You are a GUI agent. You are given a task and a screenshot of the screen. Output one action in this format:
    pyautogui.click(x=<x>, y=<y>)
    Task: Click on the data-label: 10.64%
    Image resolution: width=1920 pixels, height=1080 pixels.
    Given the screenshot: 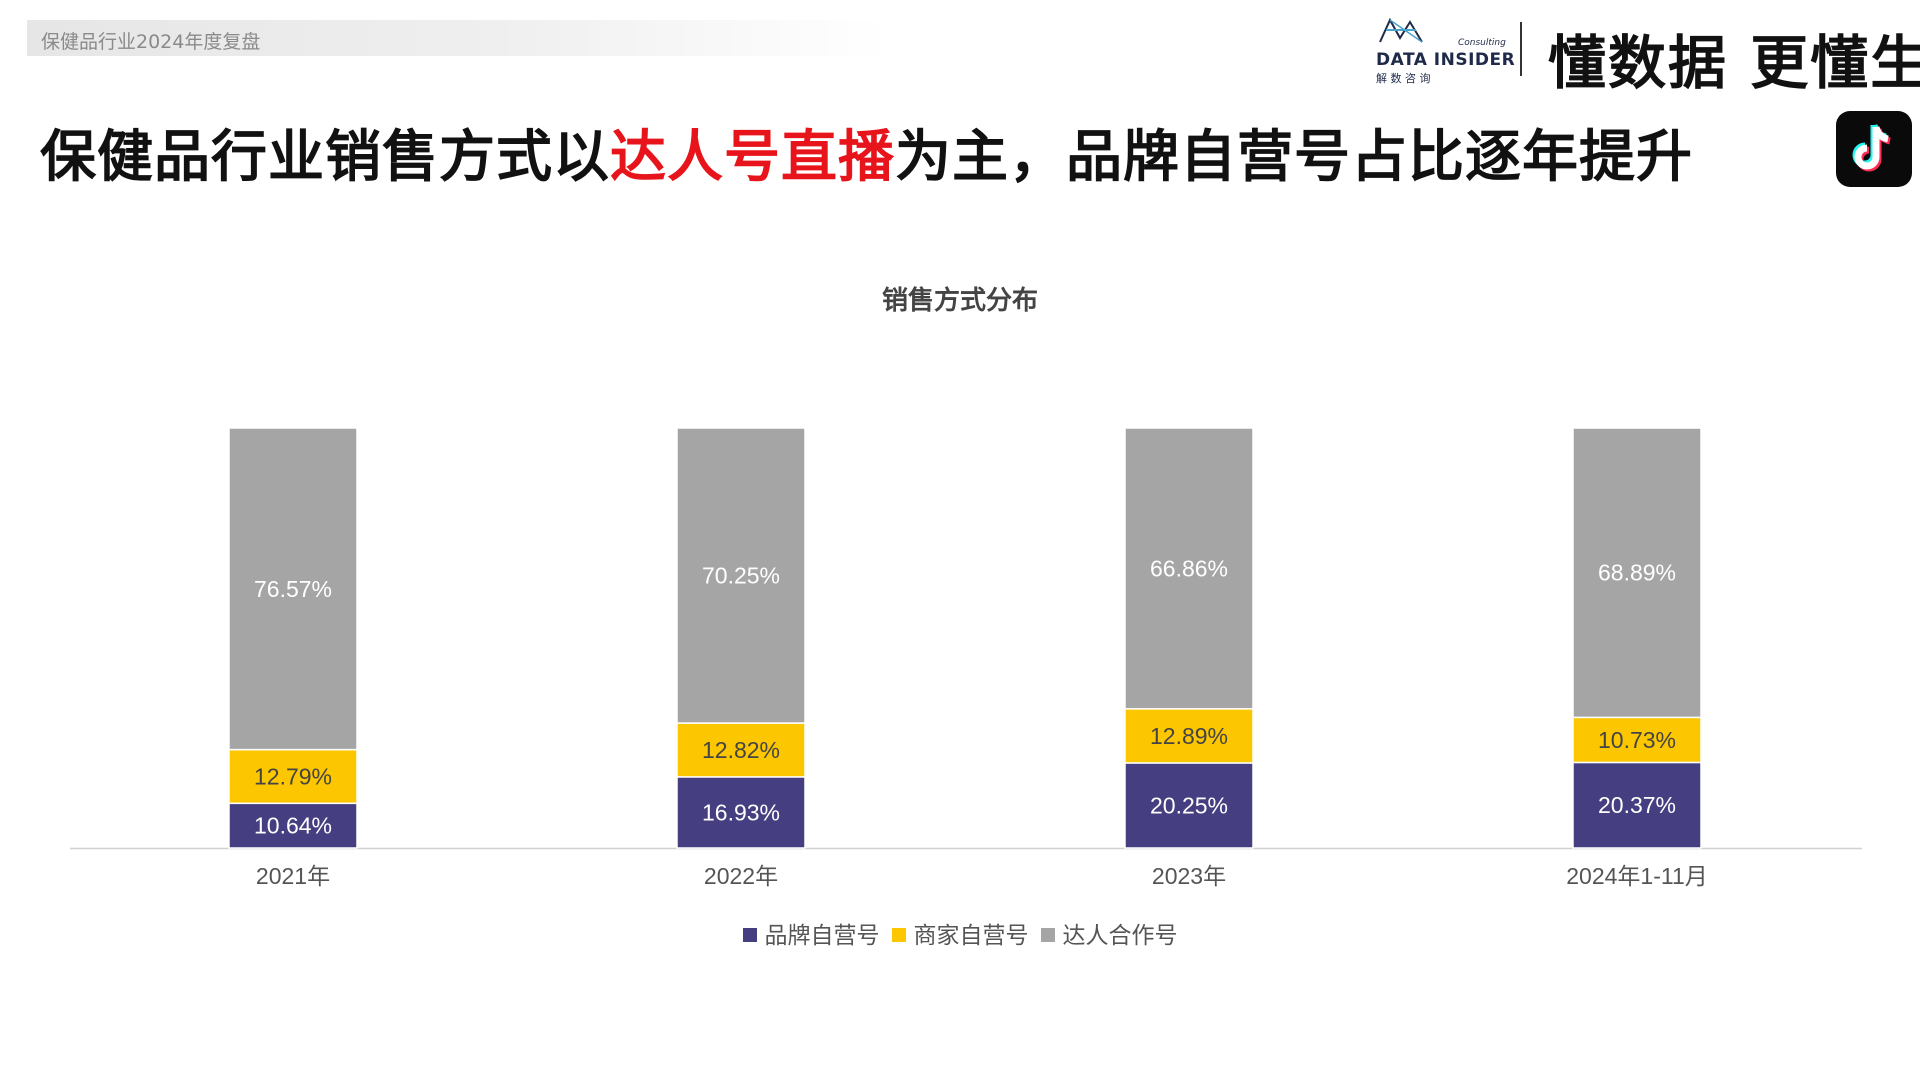 What is the action you would take?
    pyautogui.click(x=293, y=826)
    